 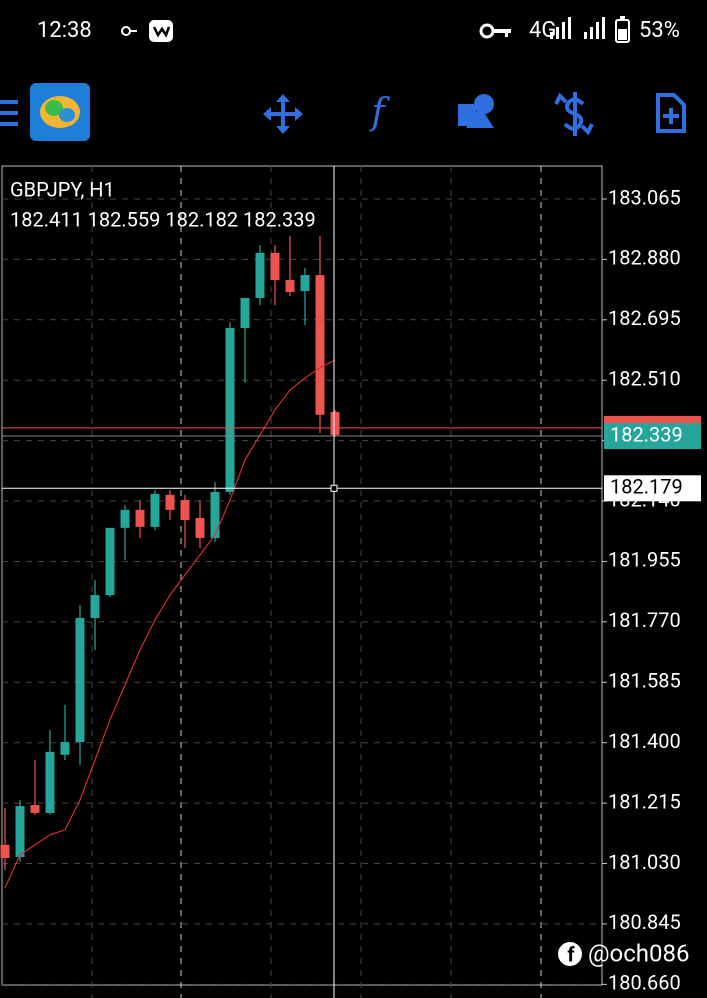 What do you see at coordinates (644, 801) in the screenshot?
I see `y-tick-label: 181.215` at bounding box center [644, 801].